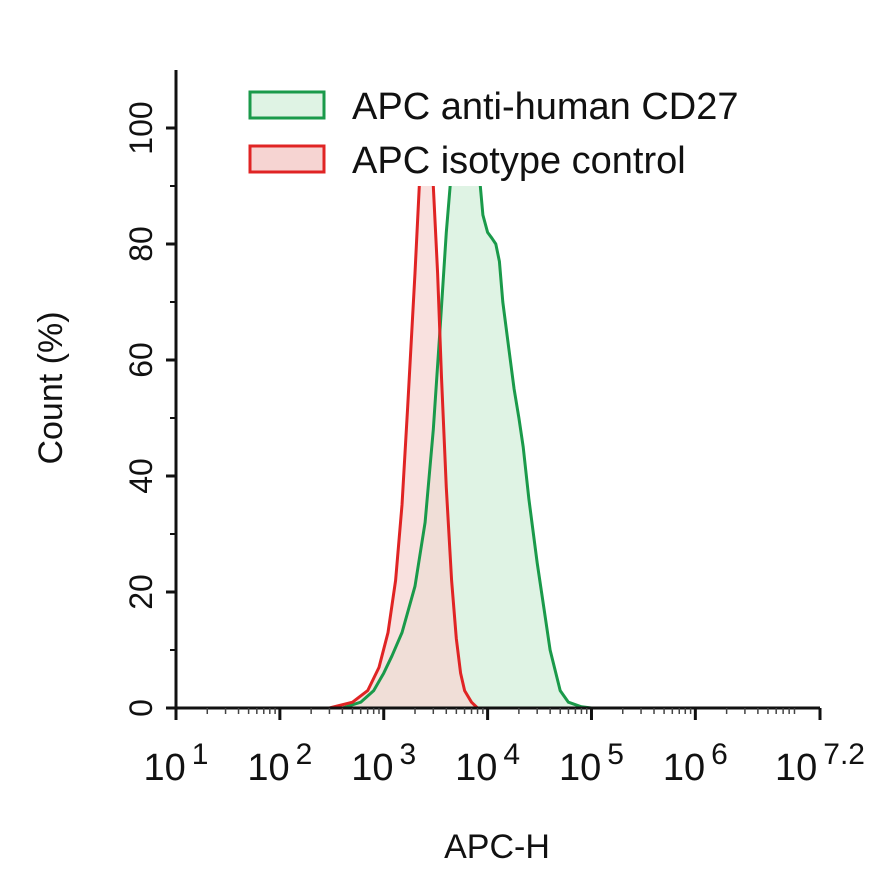 This screenshot has height=878, width=869. I want to click on y-tick-label: 20, so click(141, 592).